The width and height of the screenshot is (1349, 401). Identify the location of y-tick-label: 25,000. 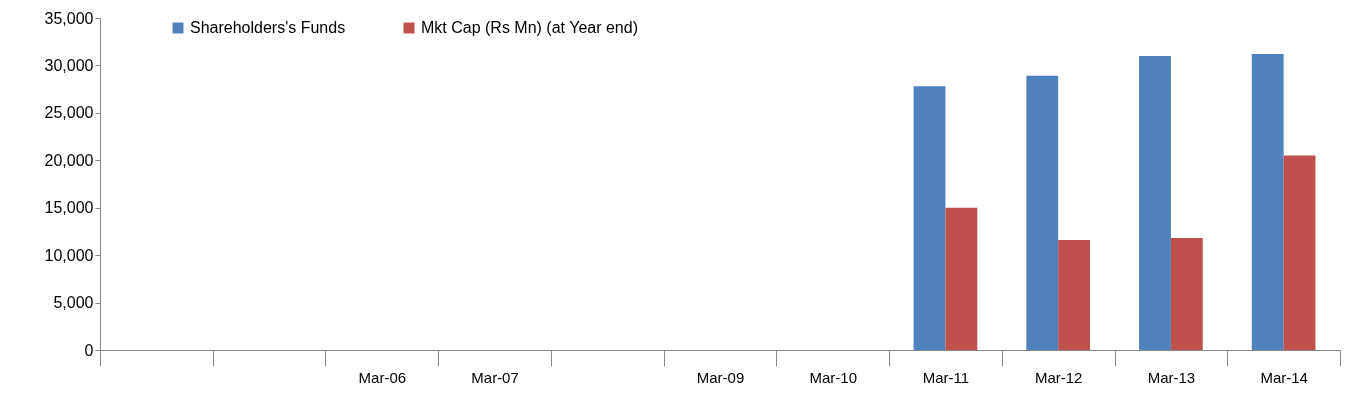
(69, 113).